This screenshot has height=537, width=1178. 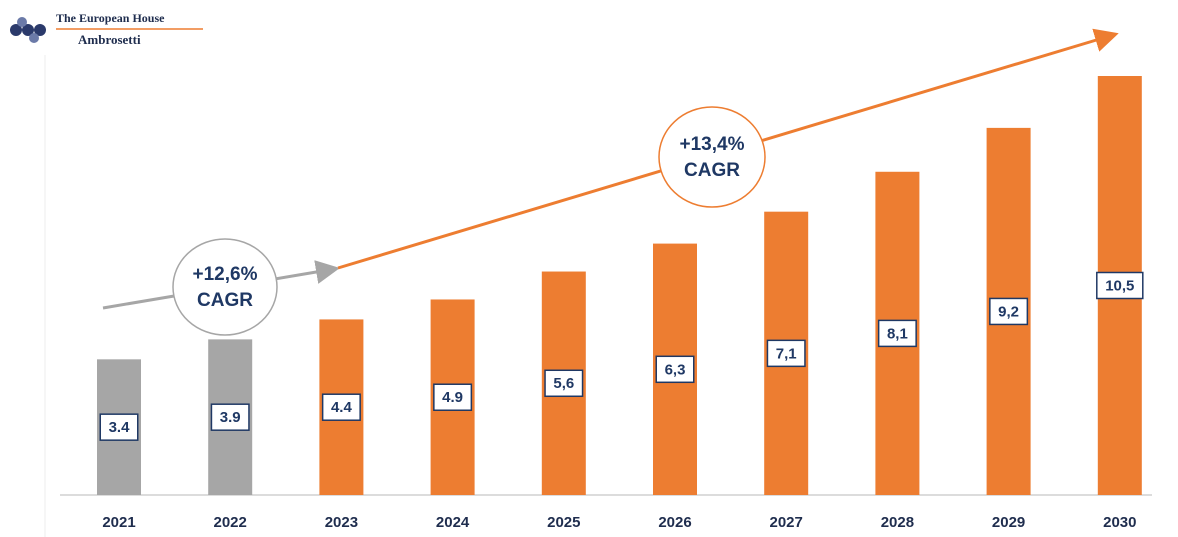 I want to click on value-label: 4.4, so click(x=342, y=407).